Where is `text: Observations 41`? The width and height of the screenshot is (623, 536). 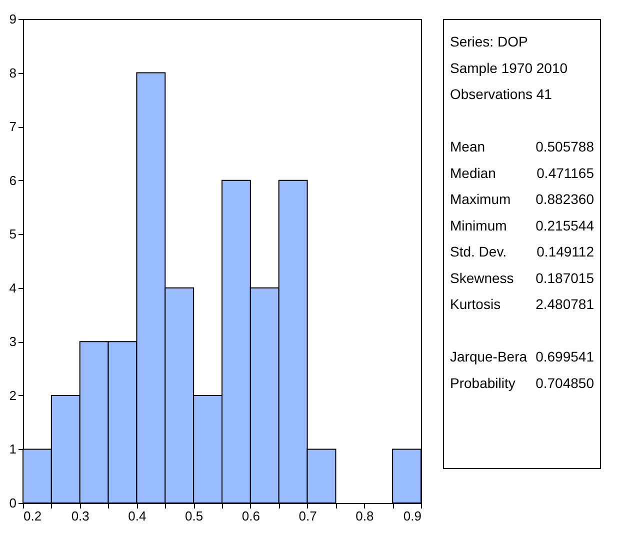 text: Observations 41 is located at coordinates (501, 94).